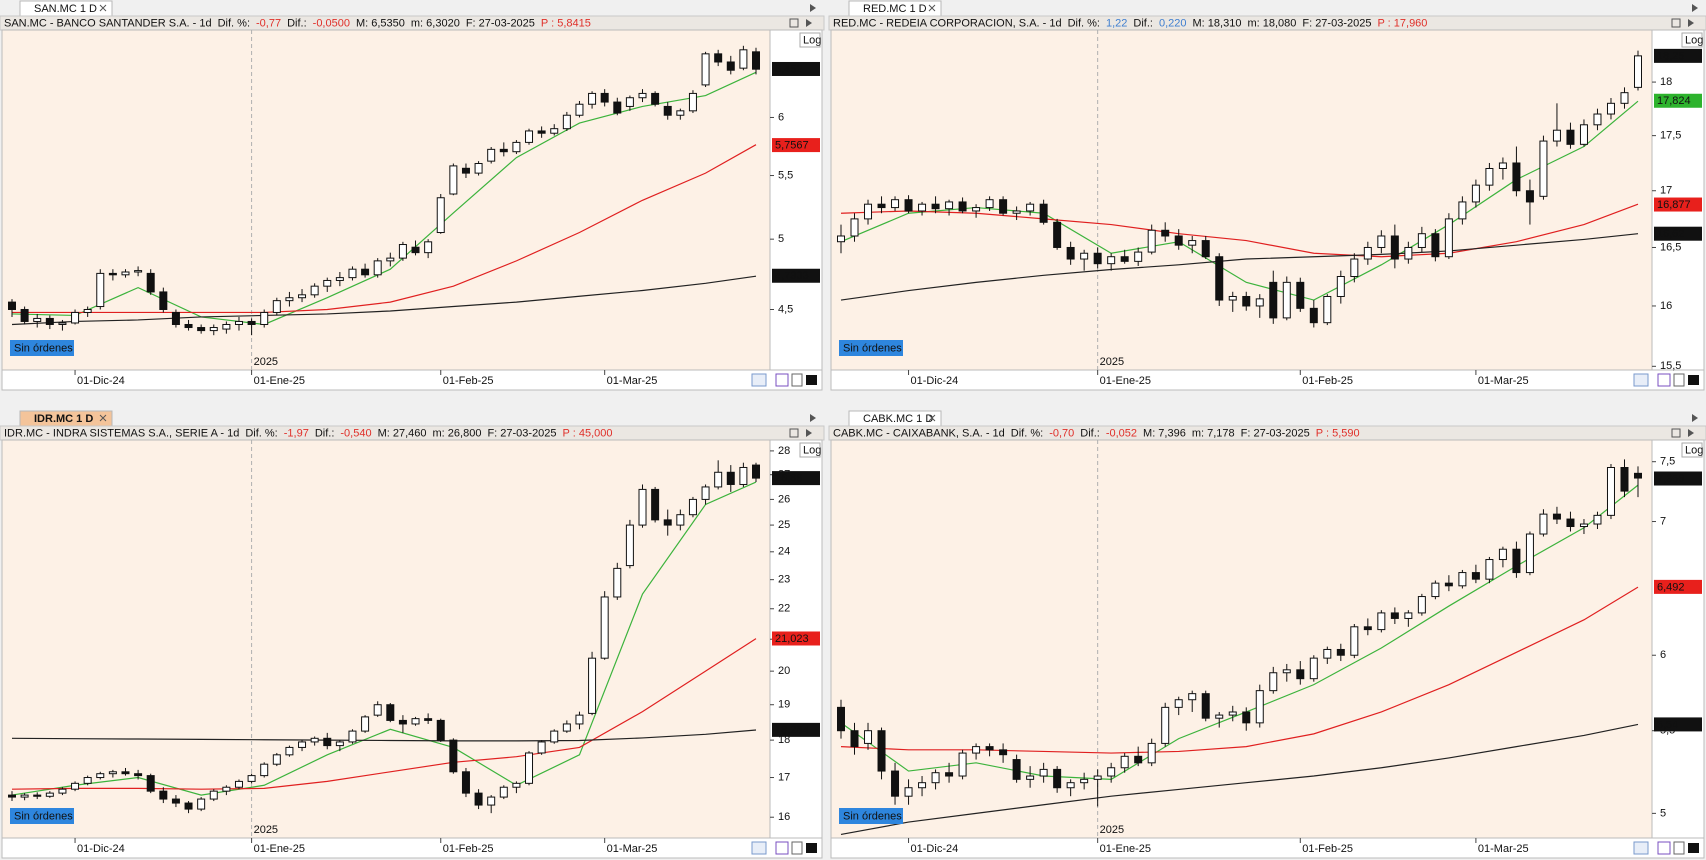 Image resolution: width=1706 pixels, height=860 pixels. Describe the element at coordinates (1667, 462) in the screenshot. I see `y-tick-label: 7,5` at that location.